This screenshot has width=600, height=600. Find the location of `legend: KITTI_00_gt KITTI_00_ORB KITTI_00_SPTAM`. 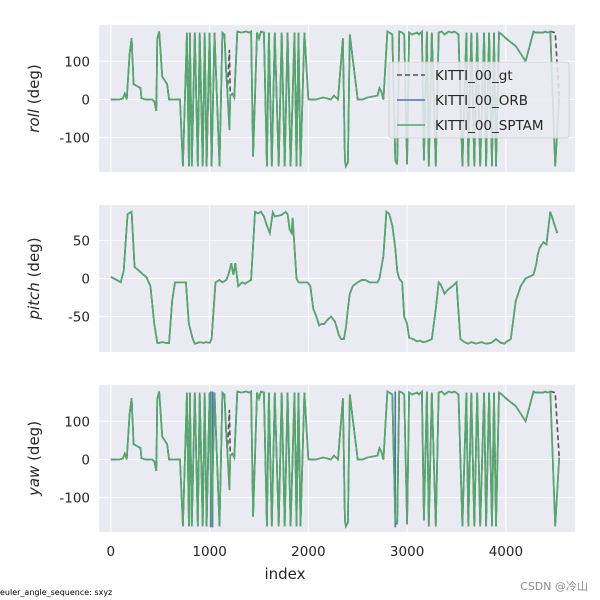

legend: KITTI_00_gt KITTI_00_ORB KITTI_00_SPTAM is located at coordinates (479, 100).